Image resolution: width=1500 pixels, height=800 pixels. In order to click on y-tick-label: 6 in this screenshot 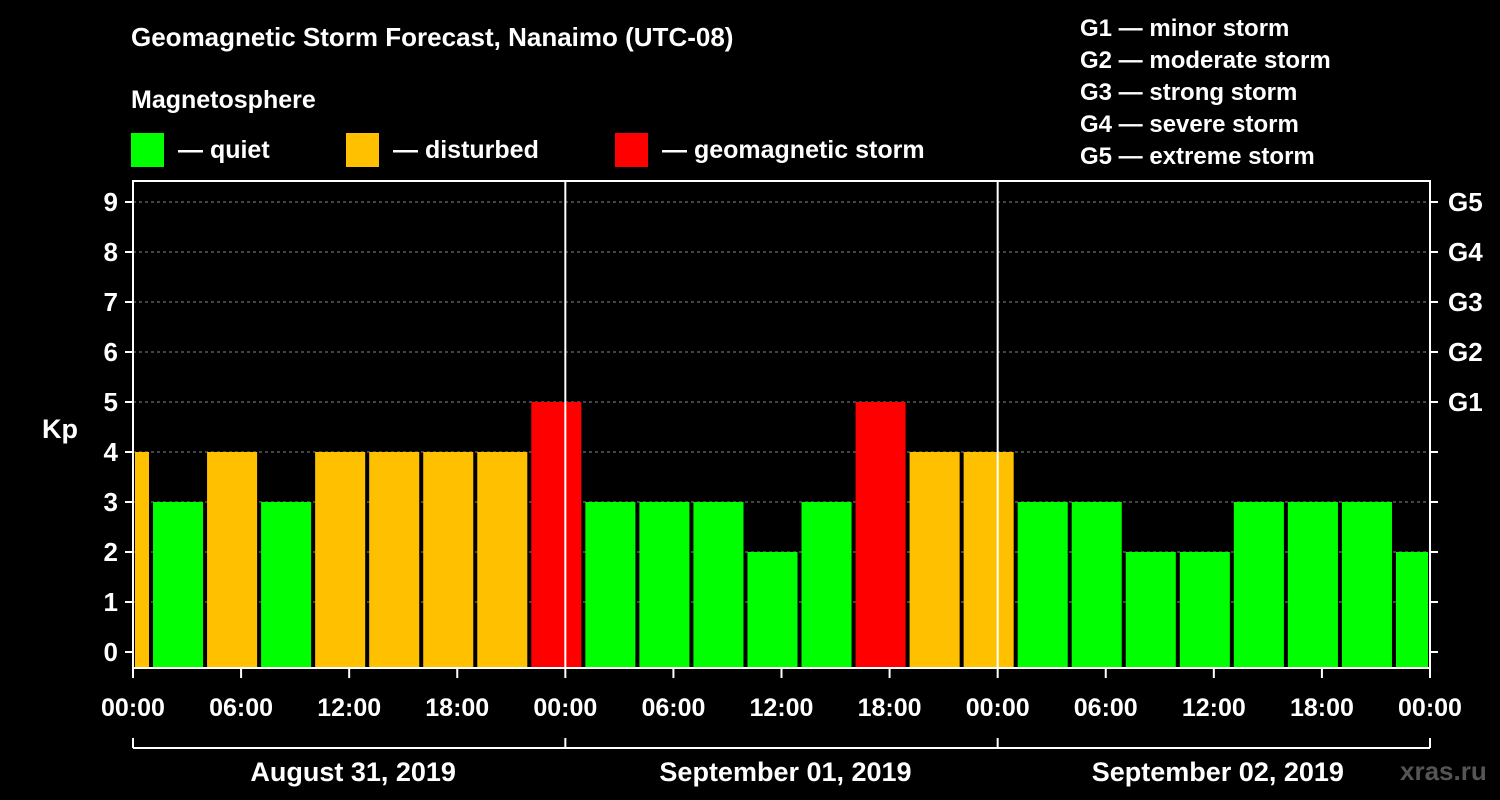, I will do `click(111, 352)`.